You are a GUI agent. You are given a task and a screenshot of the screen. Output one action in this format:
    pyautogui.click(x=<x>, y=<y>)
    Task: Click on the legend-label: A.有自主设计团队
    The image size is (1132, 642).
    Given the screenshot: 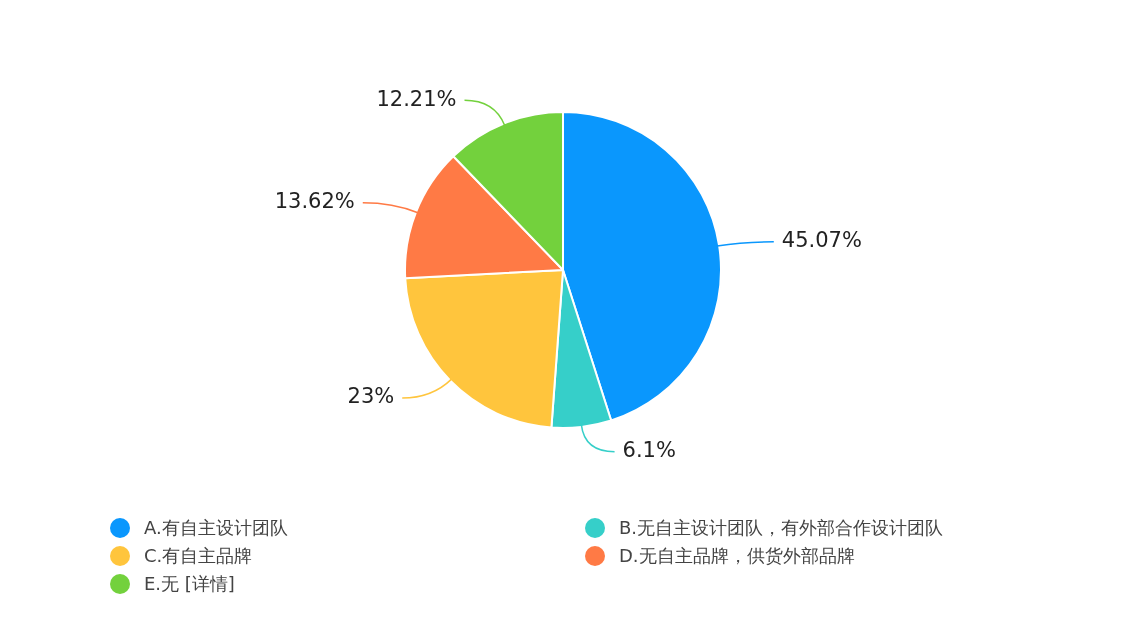 What is the action you would take?
    pyautogui.click(x=216, y=527)
    